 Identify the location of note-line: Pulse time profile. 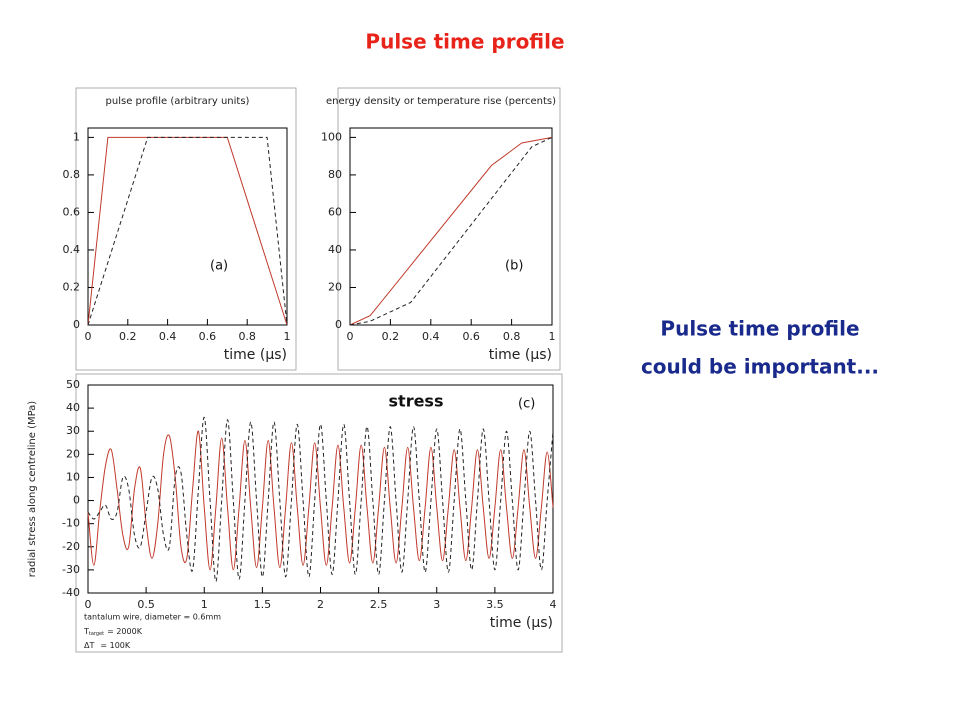
(759, 329).